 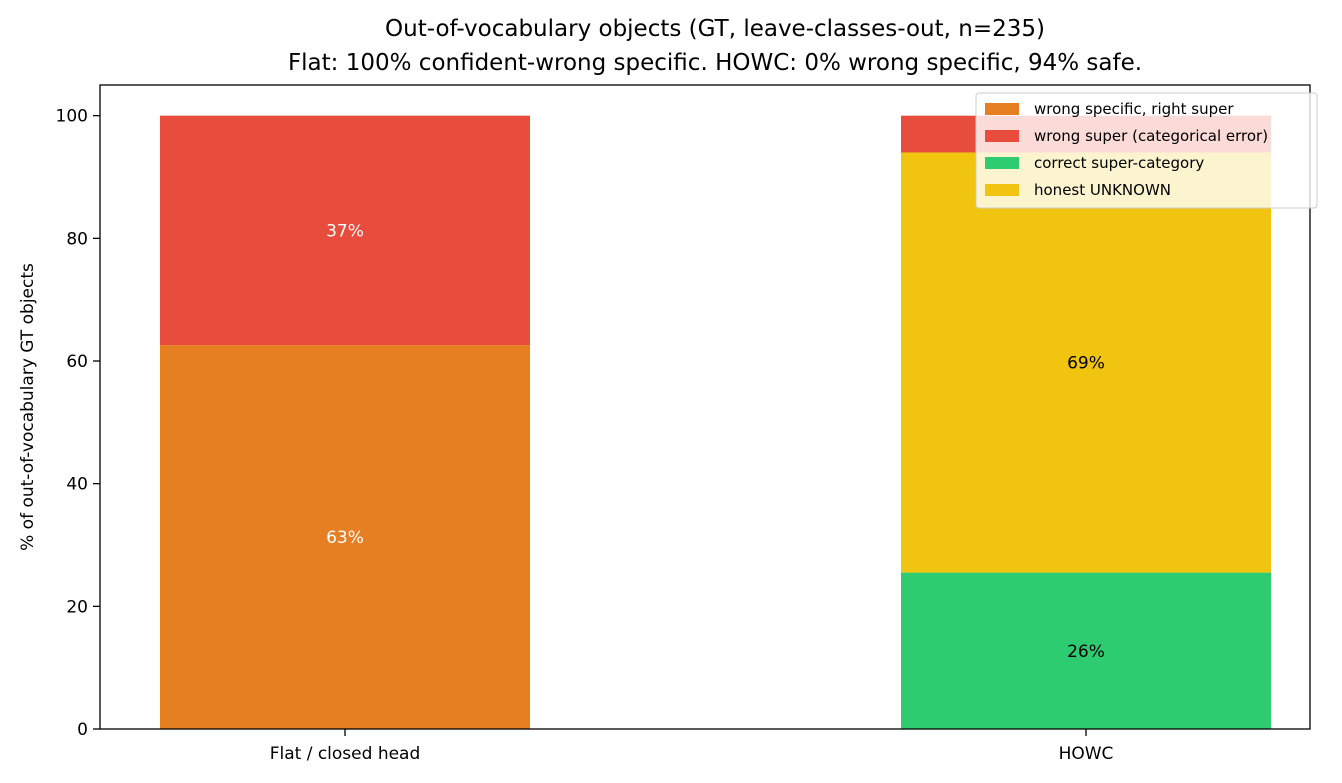 I want to click on bar-value-label: 26%, so click(x=1086, y=652).